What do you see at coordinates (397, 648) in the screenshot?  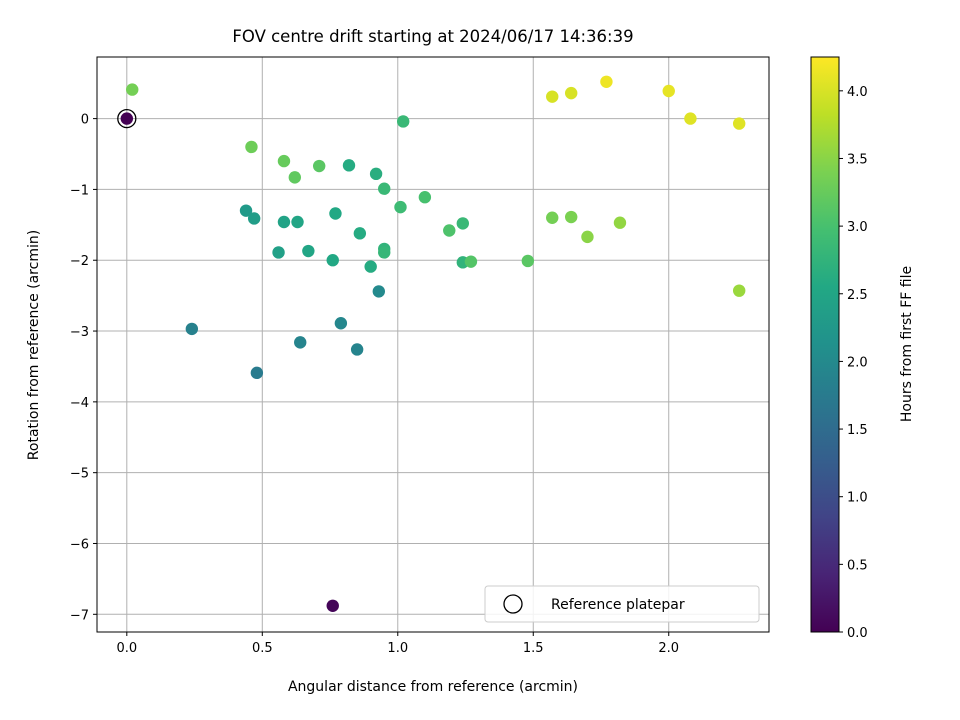 I see `x-tick-label: 1.0` at bounding box center [397, 648].